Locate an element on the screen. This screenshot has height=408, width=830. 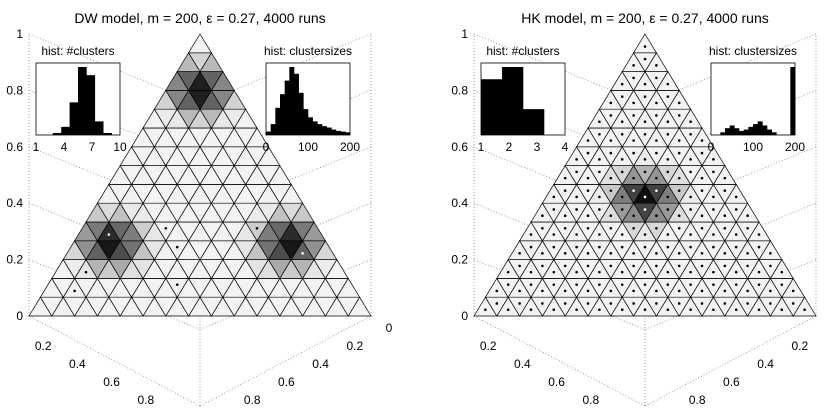
left-axis-tick-label: 0.4 is located at coordinates (77, 364).